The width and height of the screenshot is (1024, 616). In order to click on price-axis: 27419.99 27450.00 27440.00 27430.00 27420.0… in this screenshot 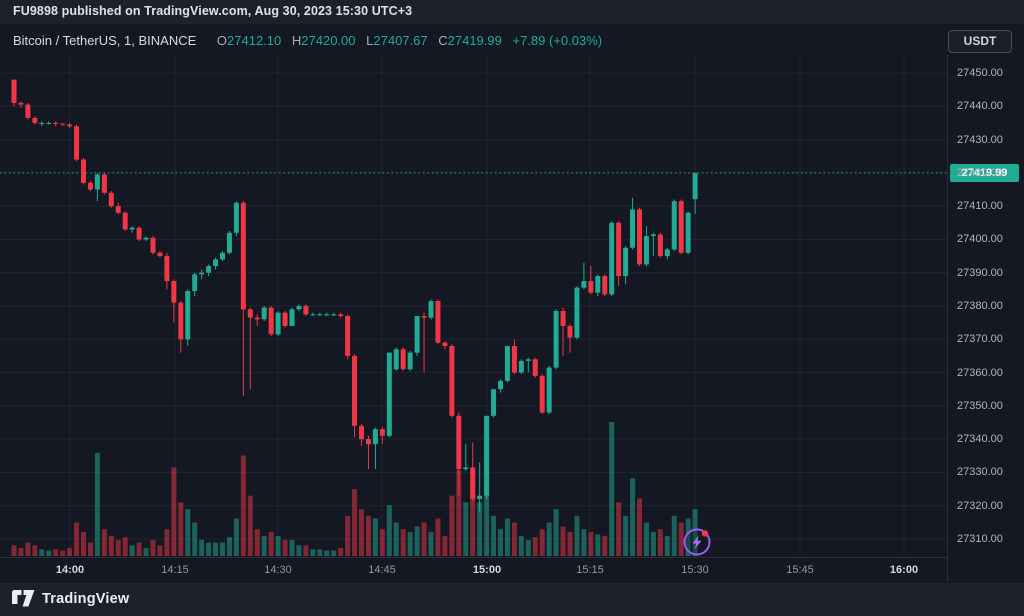, I will do `click(985, 318)`.